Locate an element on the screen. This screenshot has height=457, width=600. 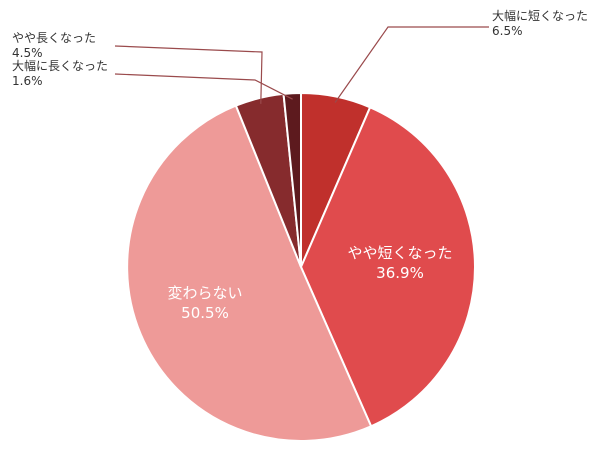
slice-value-2: 36.9% is located at coordinates (400, 273).